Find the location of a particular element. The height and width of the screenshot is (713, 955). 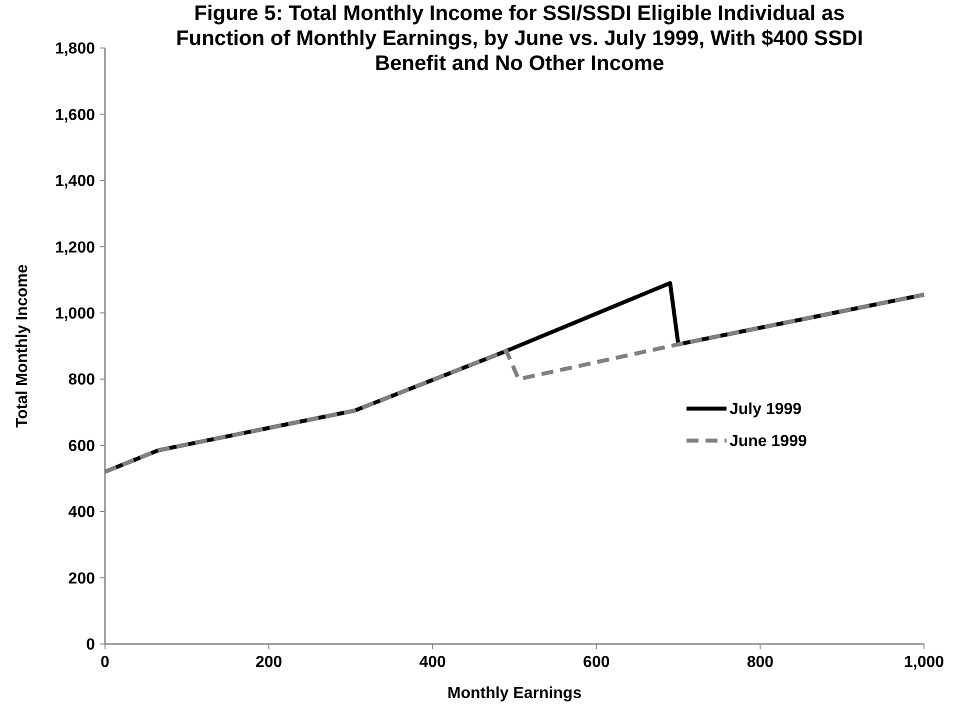

legend-label: July 1999 is located at coordinates (765, 409).